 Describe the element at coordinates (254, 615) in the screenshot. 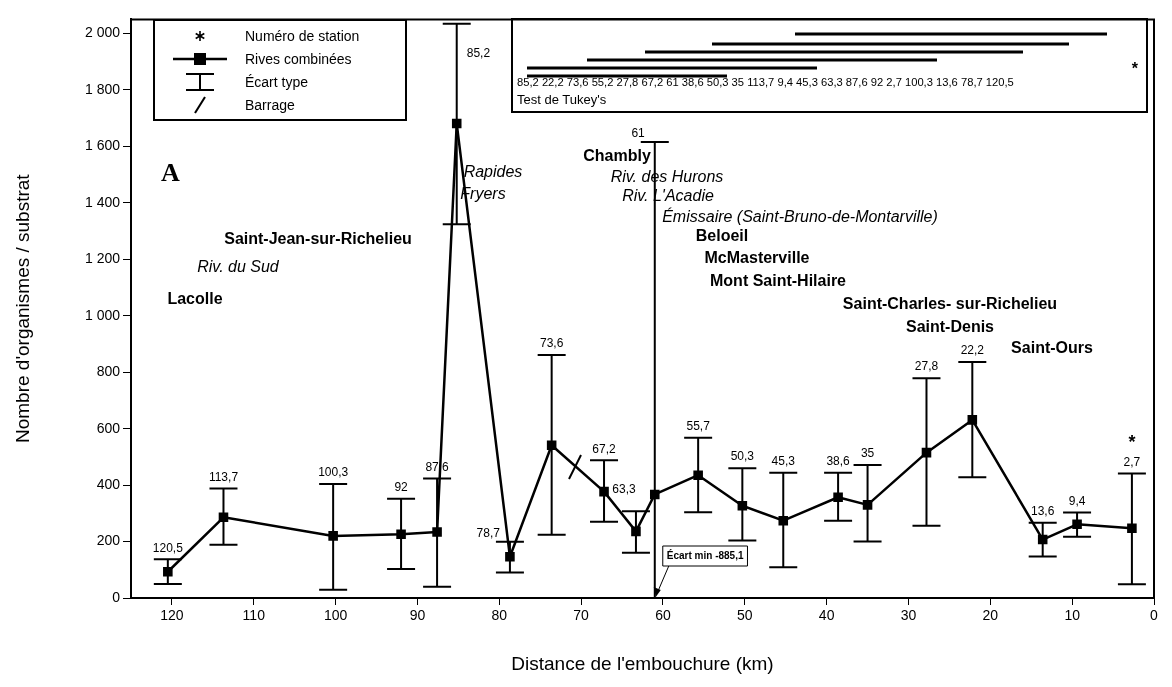

I see `x-tick-label: 110` at that location.